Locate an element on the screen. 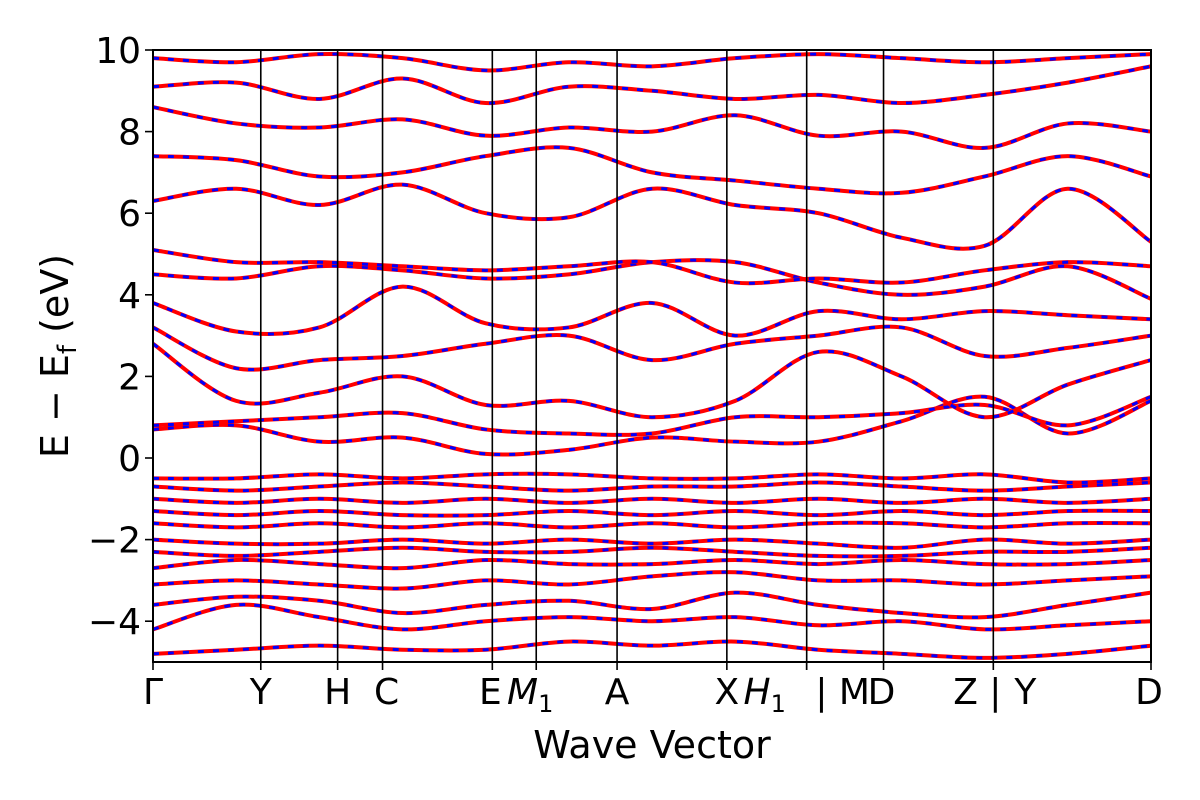 Image resolution: width=1200 pixels, height=800 pixels. y-tick-label: 0 is located at coordinates (129, 459).